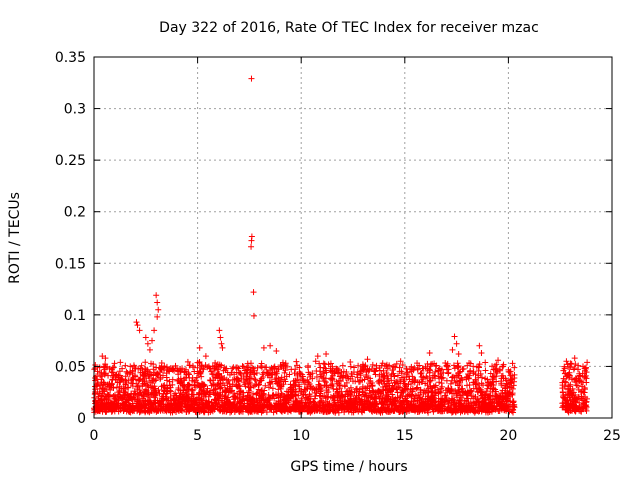  Describe the element at coordinates (70, 367) in the screenshot. I see `y-tick-label: 0.05` at that location.